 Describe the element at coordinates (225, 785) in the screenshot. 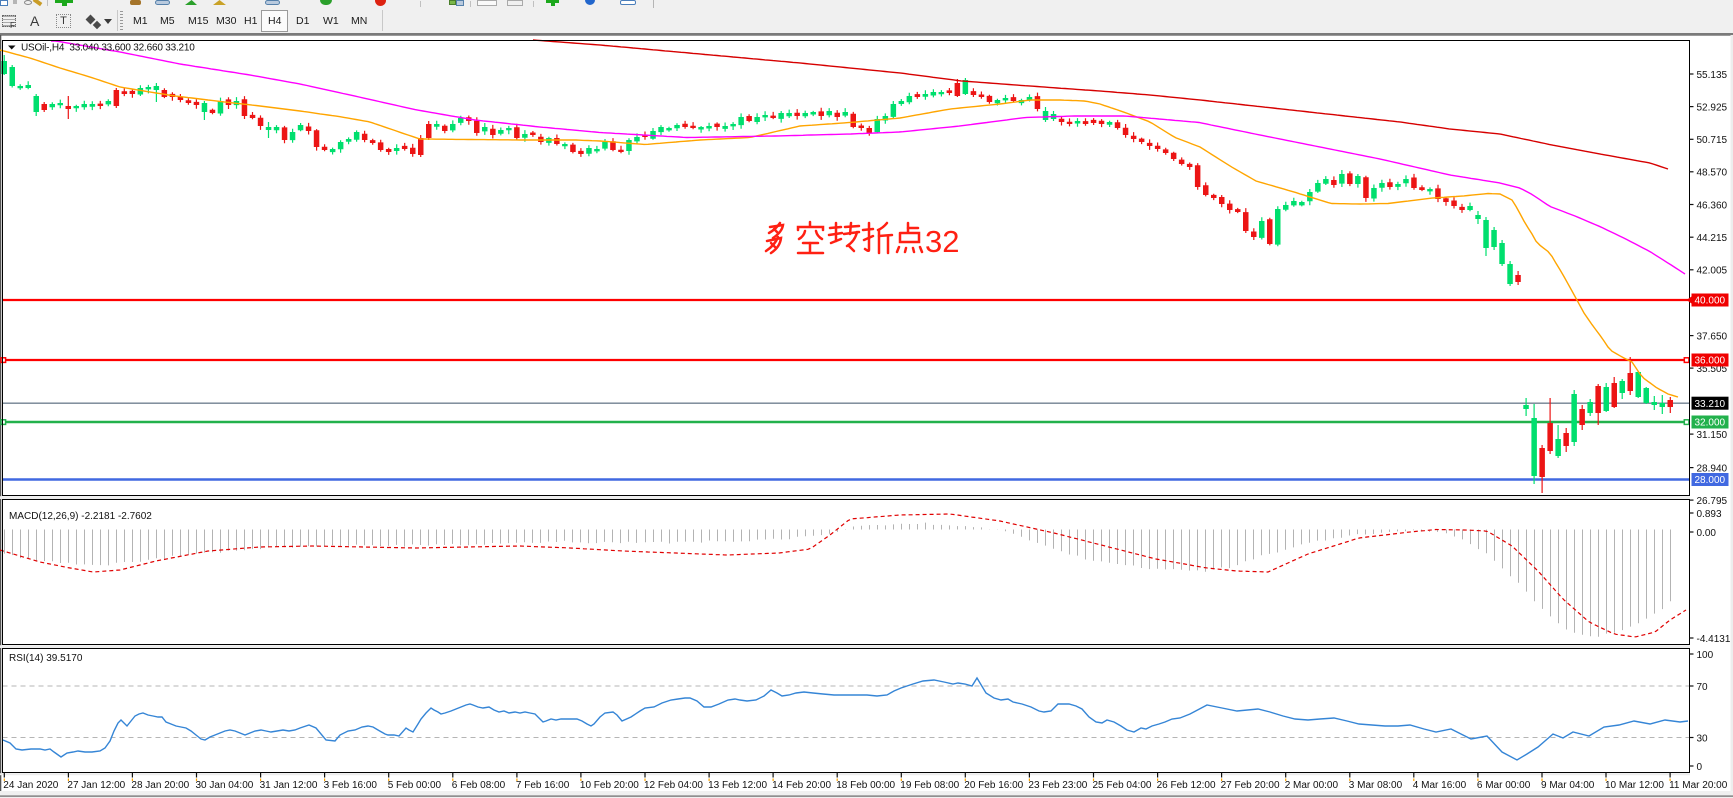

I see `svg-text: 30 Jan 04:00` at that location.